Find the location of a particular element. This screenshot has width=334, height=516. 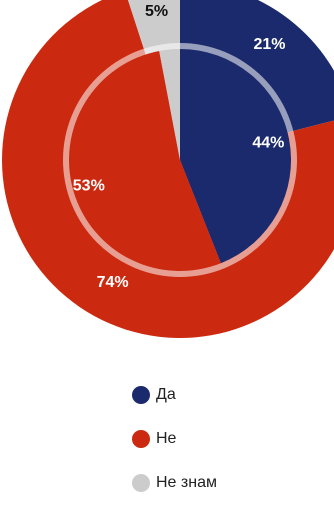

inner-slice-ne-znam is located at coordinates (169, 104).